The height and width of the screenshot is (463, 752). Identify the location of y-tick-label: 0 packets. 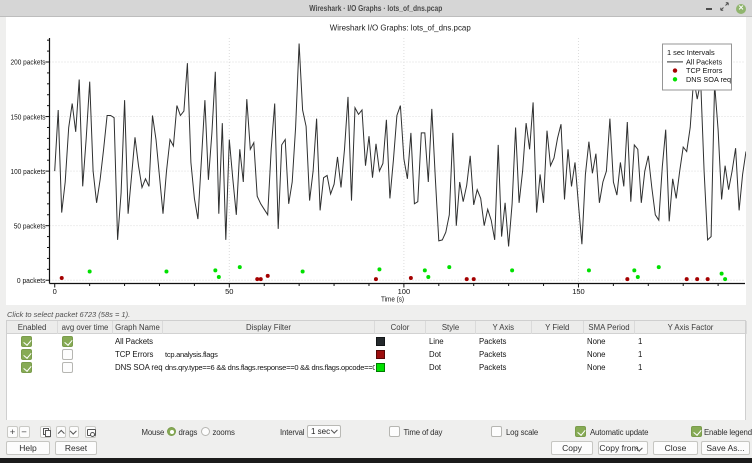
(31, 280).